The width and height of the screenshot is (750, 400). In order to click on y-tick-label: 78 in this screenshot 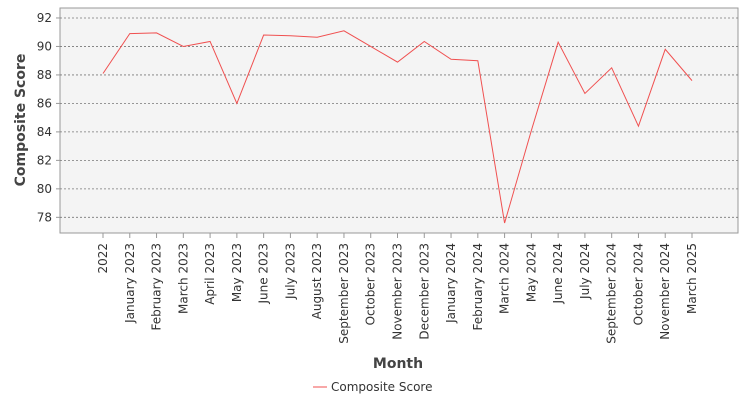, I will do `click(44, 217)`.